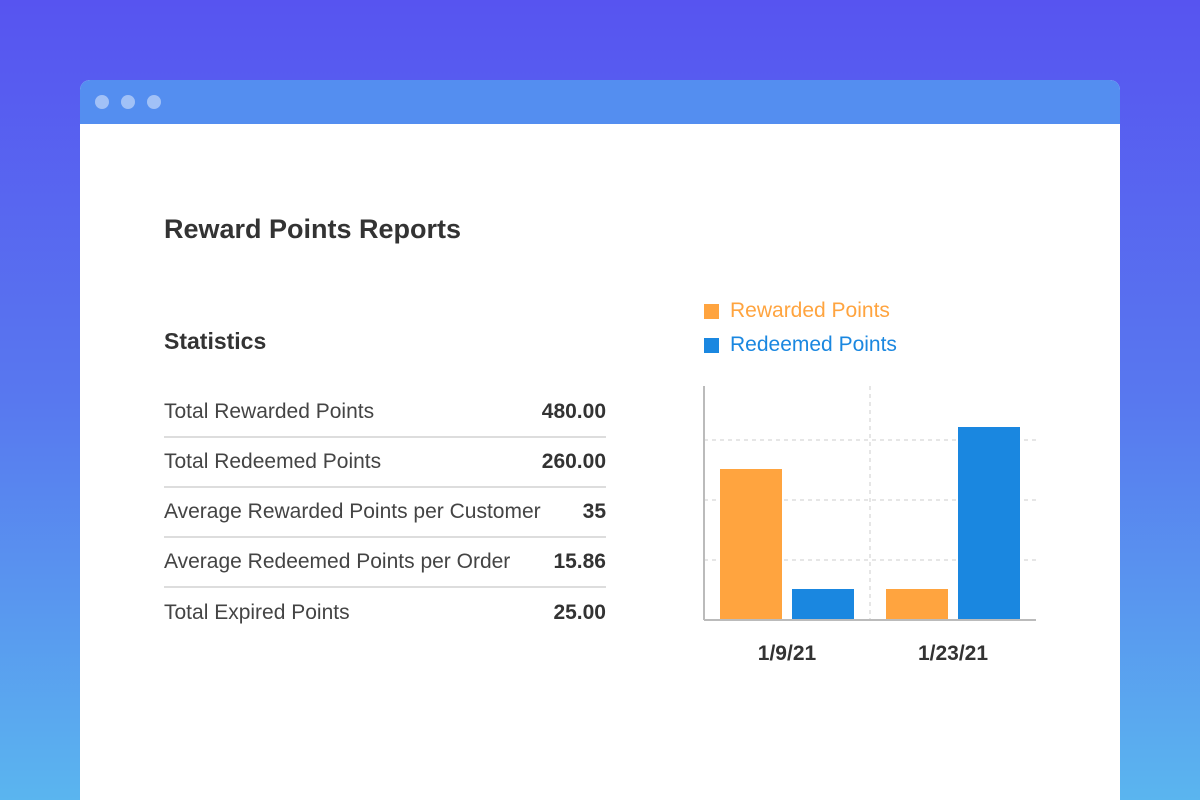  What do you see at coordinates (573, 411) in the screenshot?
I see `stat-value: 480.00` at bounding box center [573, 411].